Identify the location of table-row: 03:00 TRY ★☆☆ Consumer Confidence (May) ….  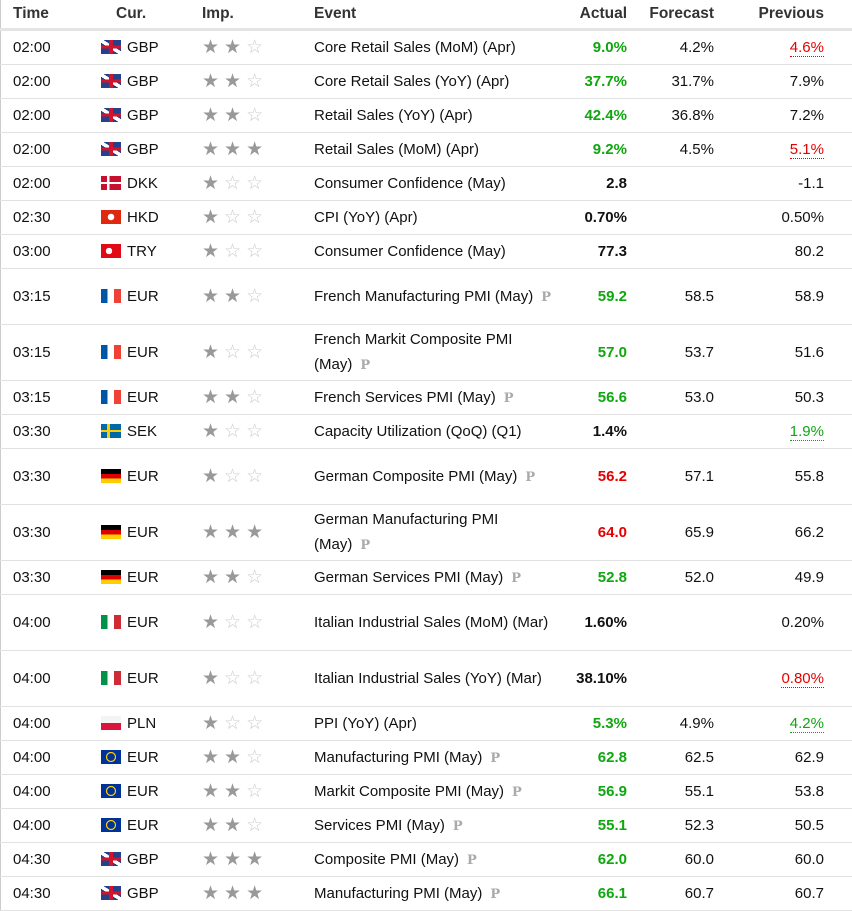
(426, 252).